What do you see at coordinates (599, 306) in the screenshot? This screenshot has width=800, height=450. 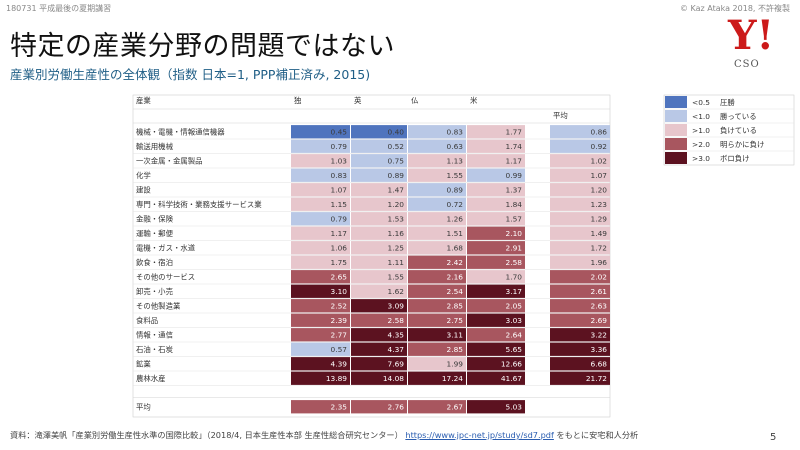 I see `average-value: 2.63` at bounding box center [599, 306].